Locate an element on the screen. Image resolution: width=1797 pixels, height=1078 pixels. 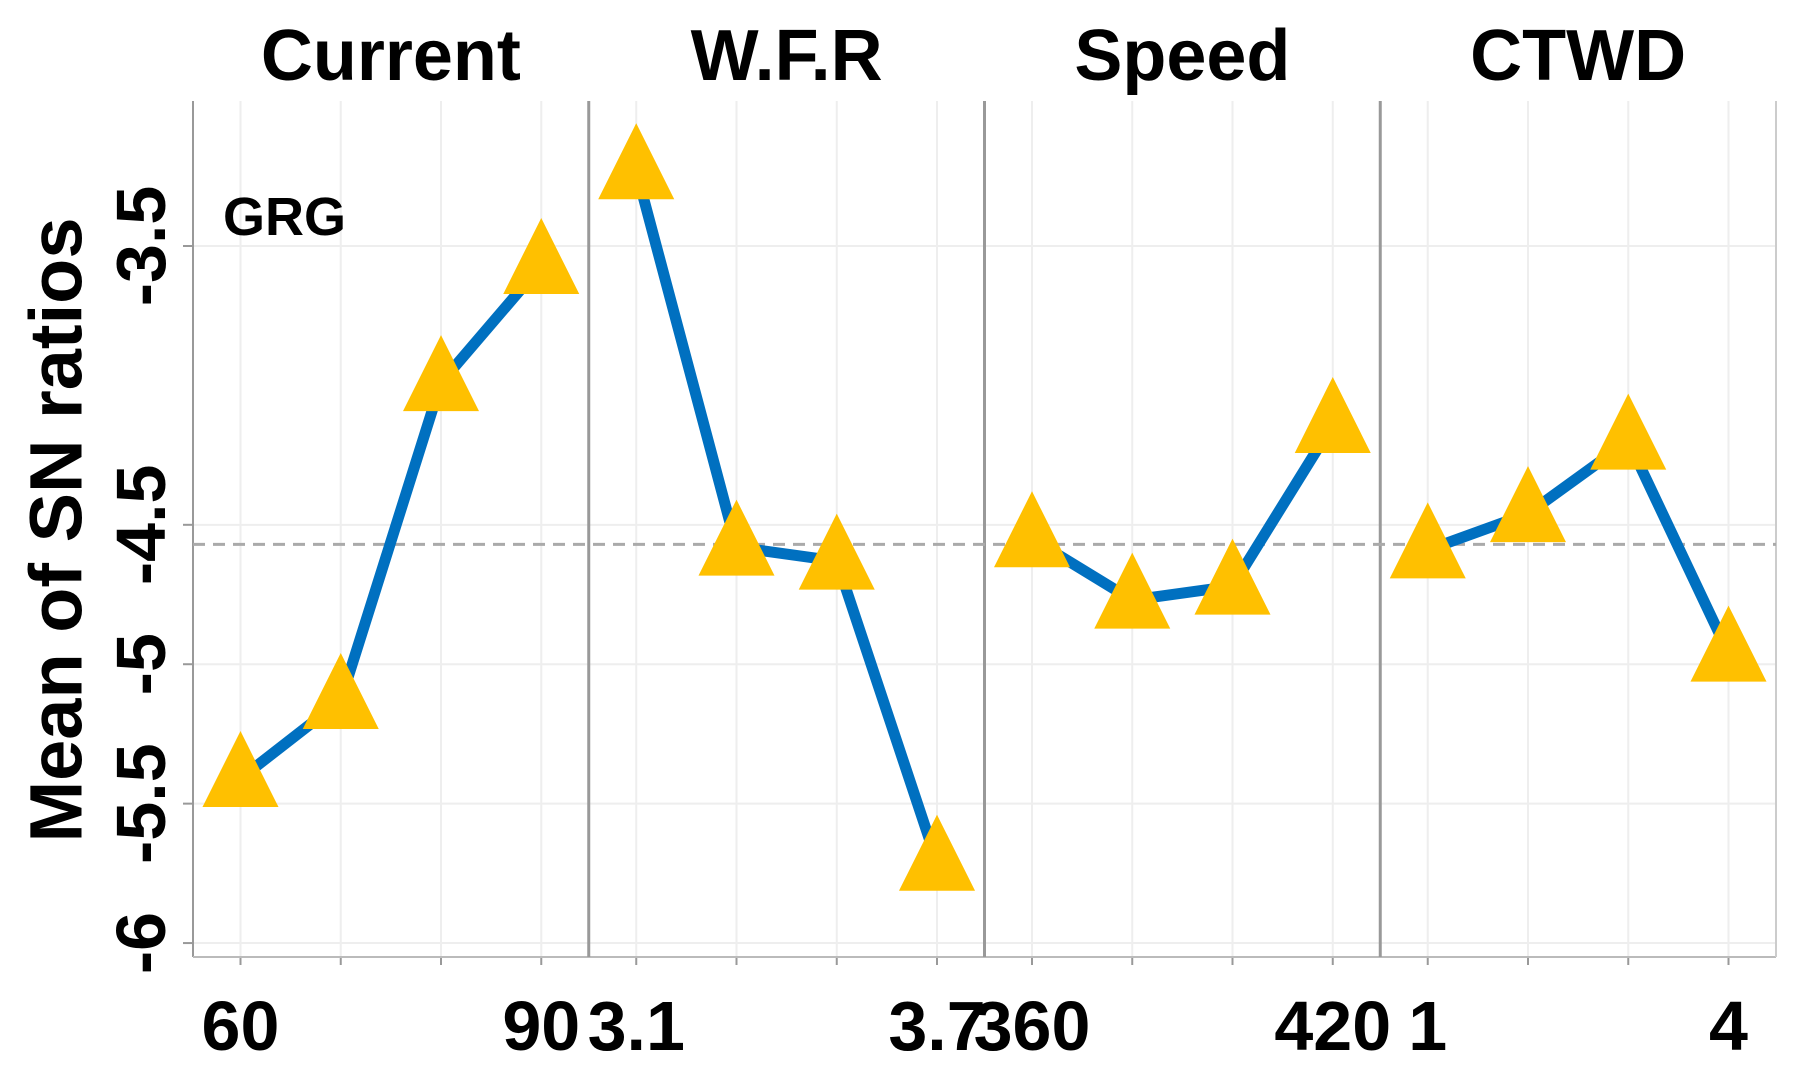
panel-title: Current is located at coordinates (391, 56).